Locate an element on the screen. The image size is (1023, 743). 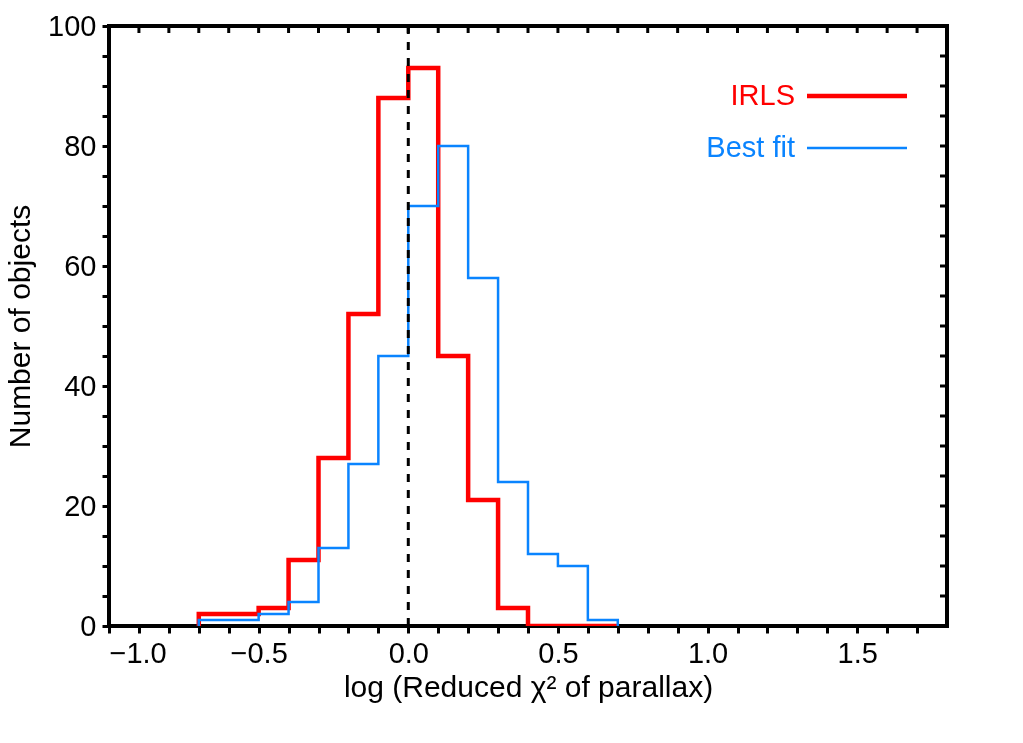
y-tick-label: 80 is located at coordinates (80, 145).